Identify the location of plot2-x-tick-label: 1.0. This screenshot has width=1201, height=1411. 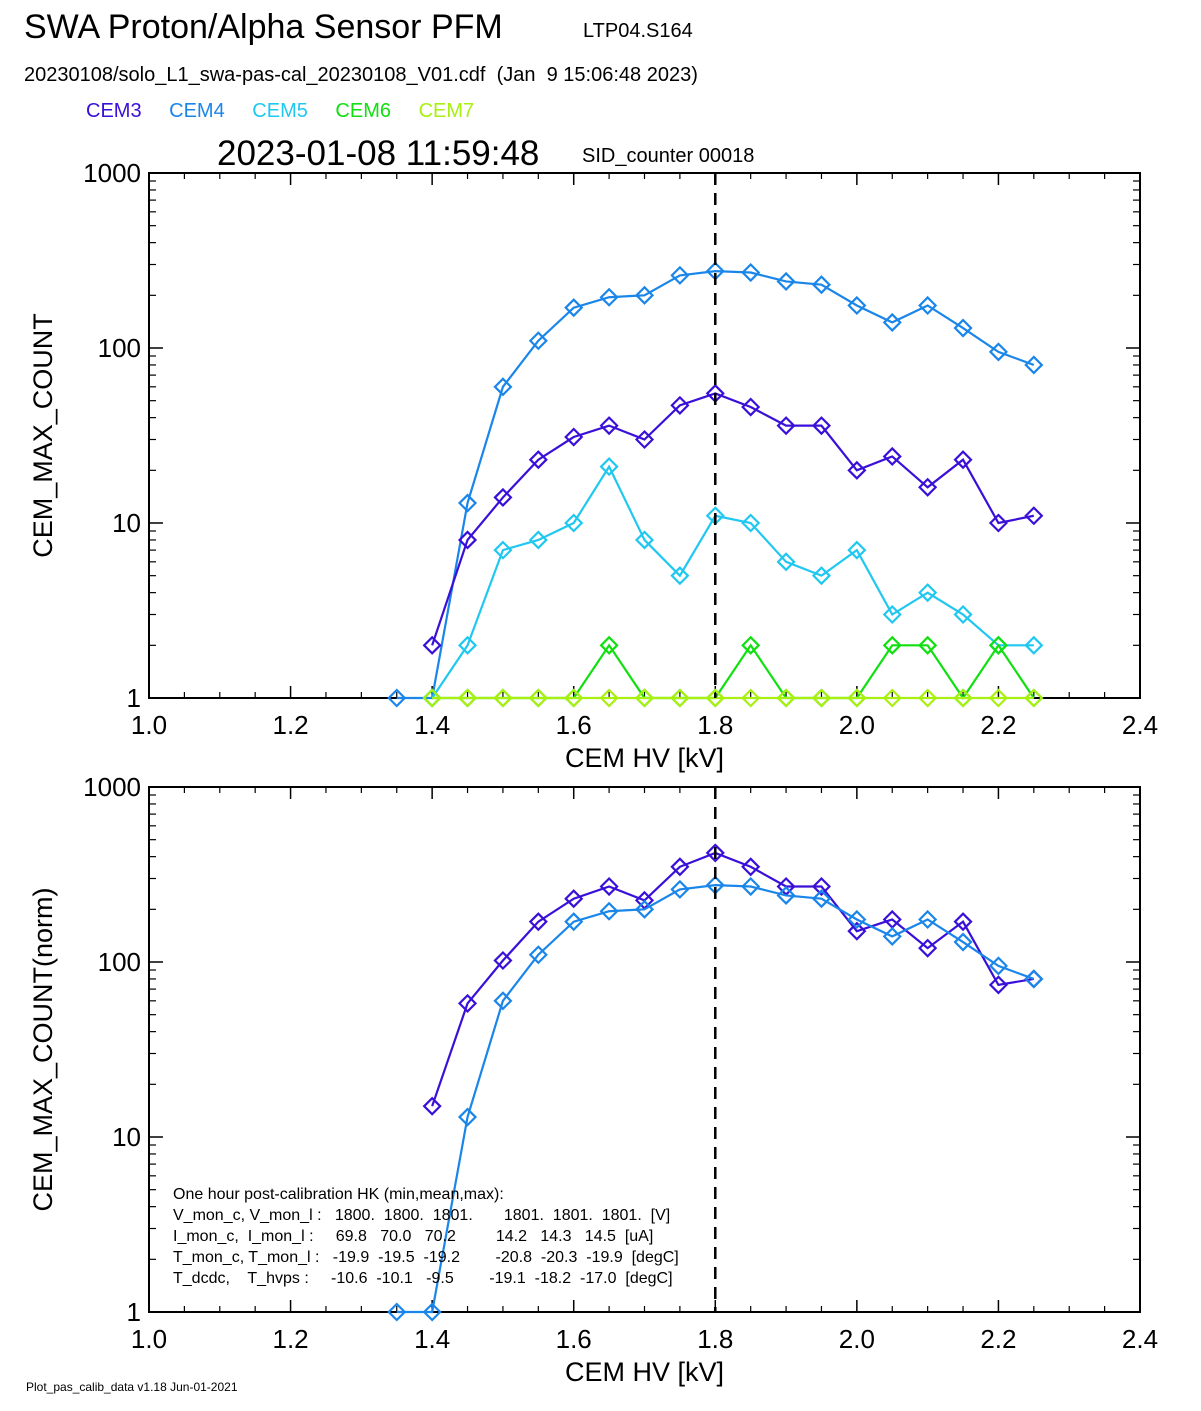
(149, 1339).